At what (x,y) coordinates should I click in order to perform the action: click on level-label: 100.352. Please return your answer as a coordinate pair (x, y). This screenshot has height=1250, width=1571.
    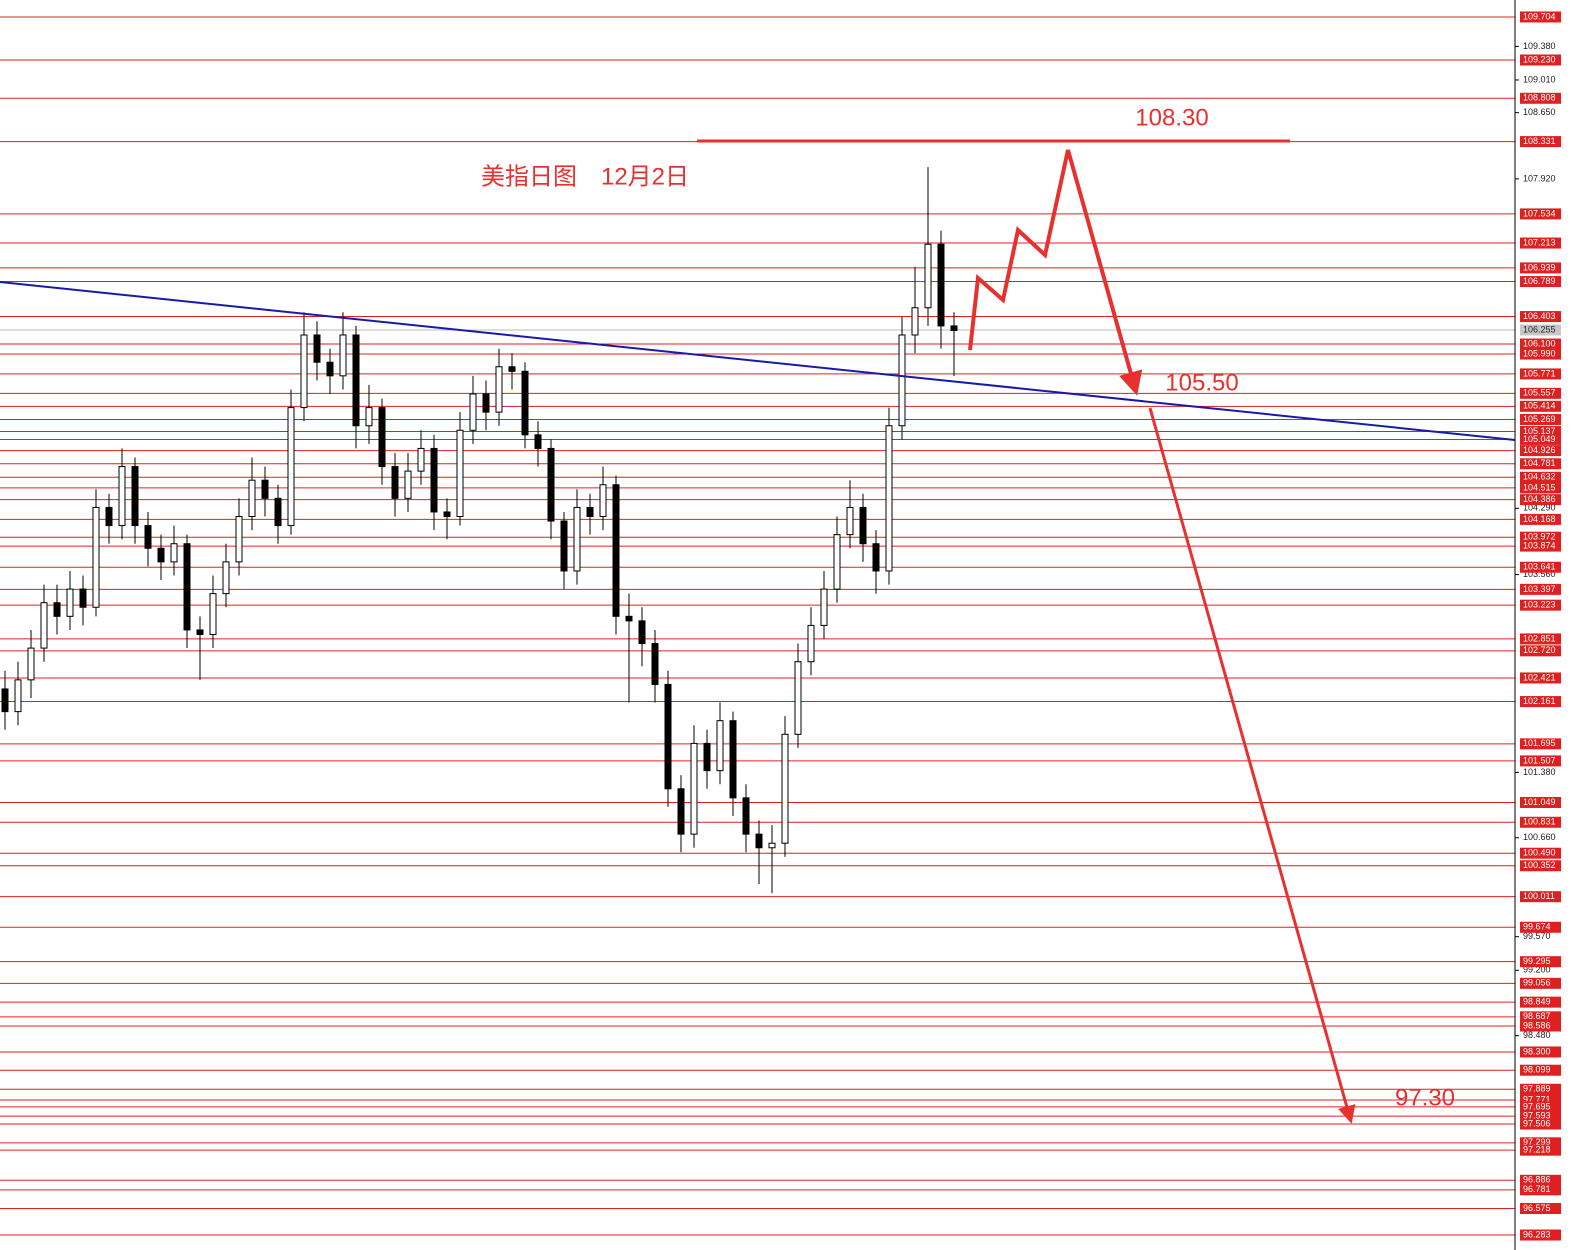
    Looking at the image, I should click on (1539, 865).